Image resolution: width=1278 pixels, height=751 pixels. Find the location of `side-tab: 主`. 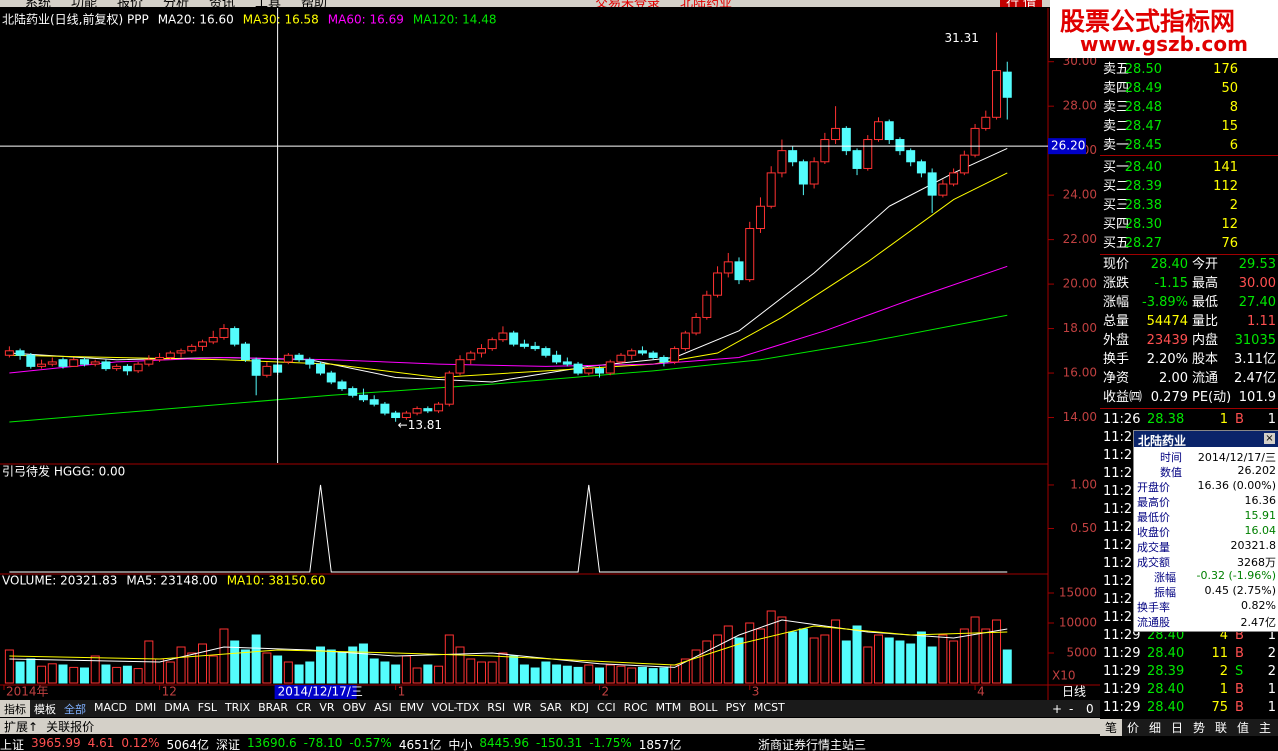

side-tab: 主 is located at coordinates (1264, 728).